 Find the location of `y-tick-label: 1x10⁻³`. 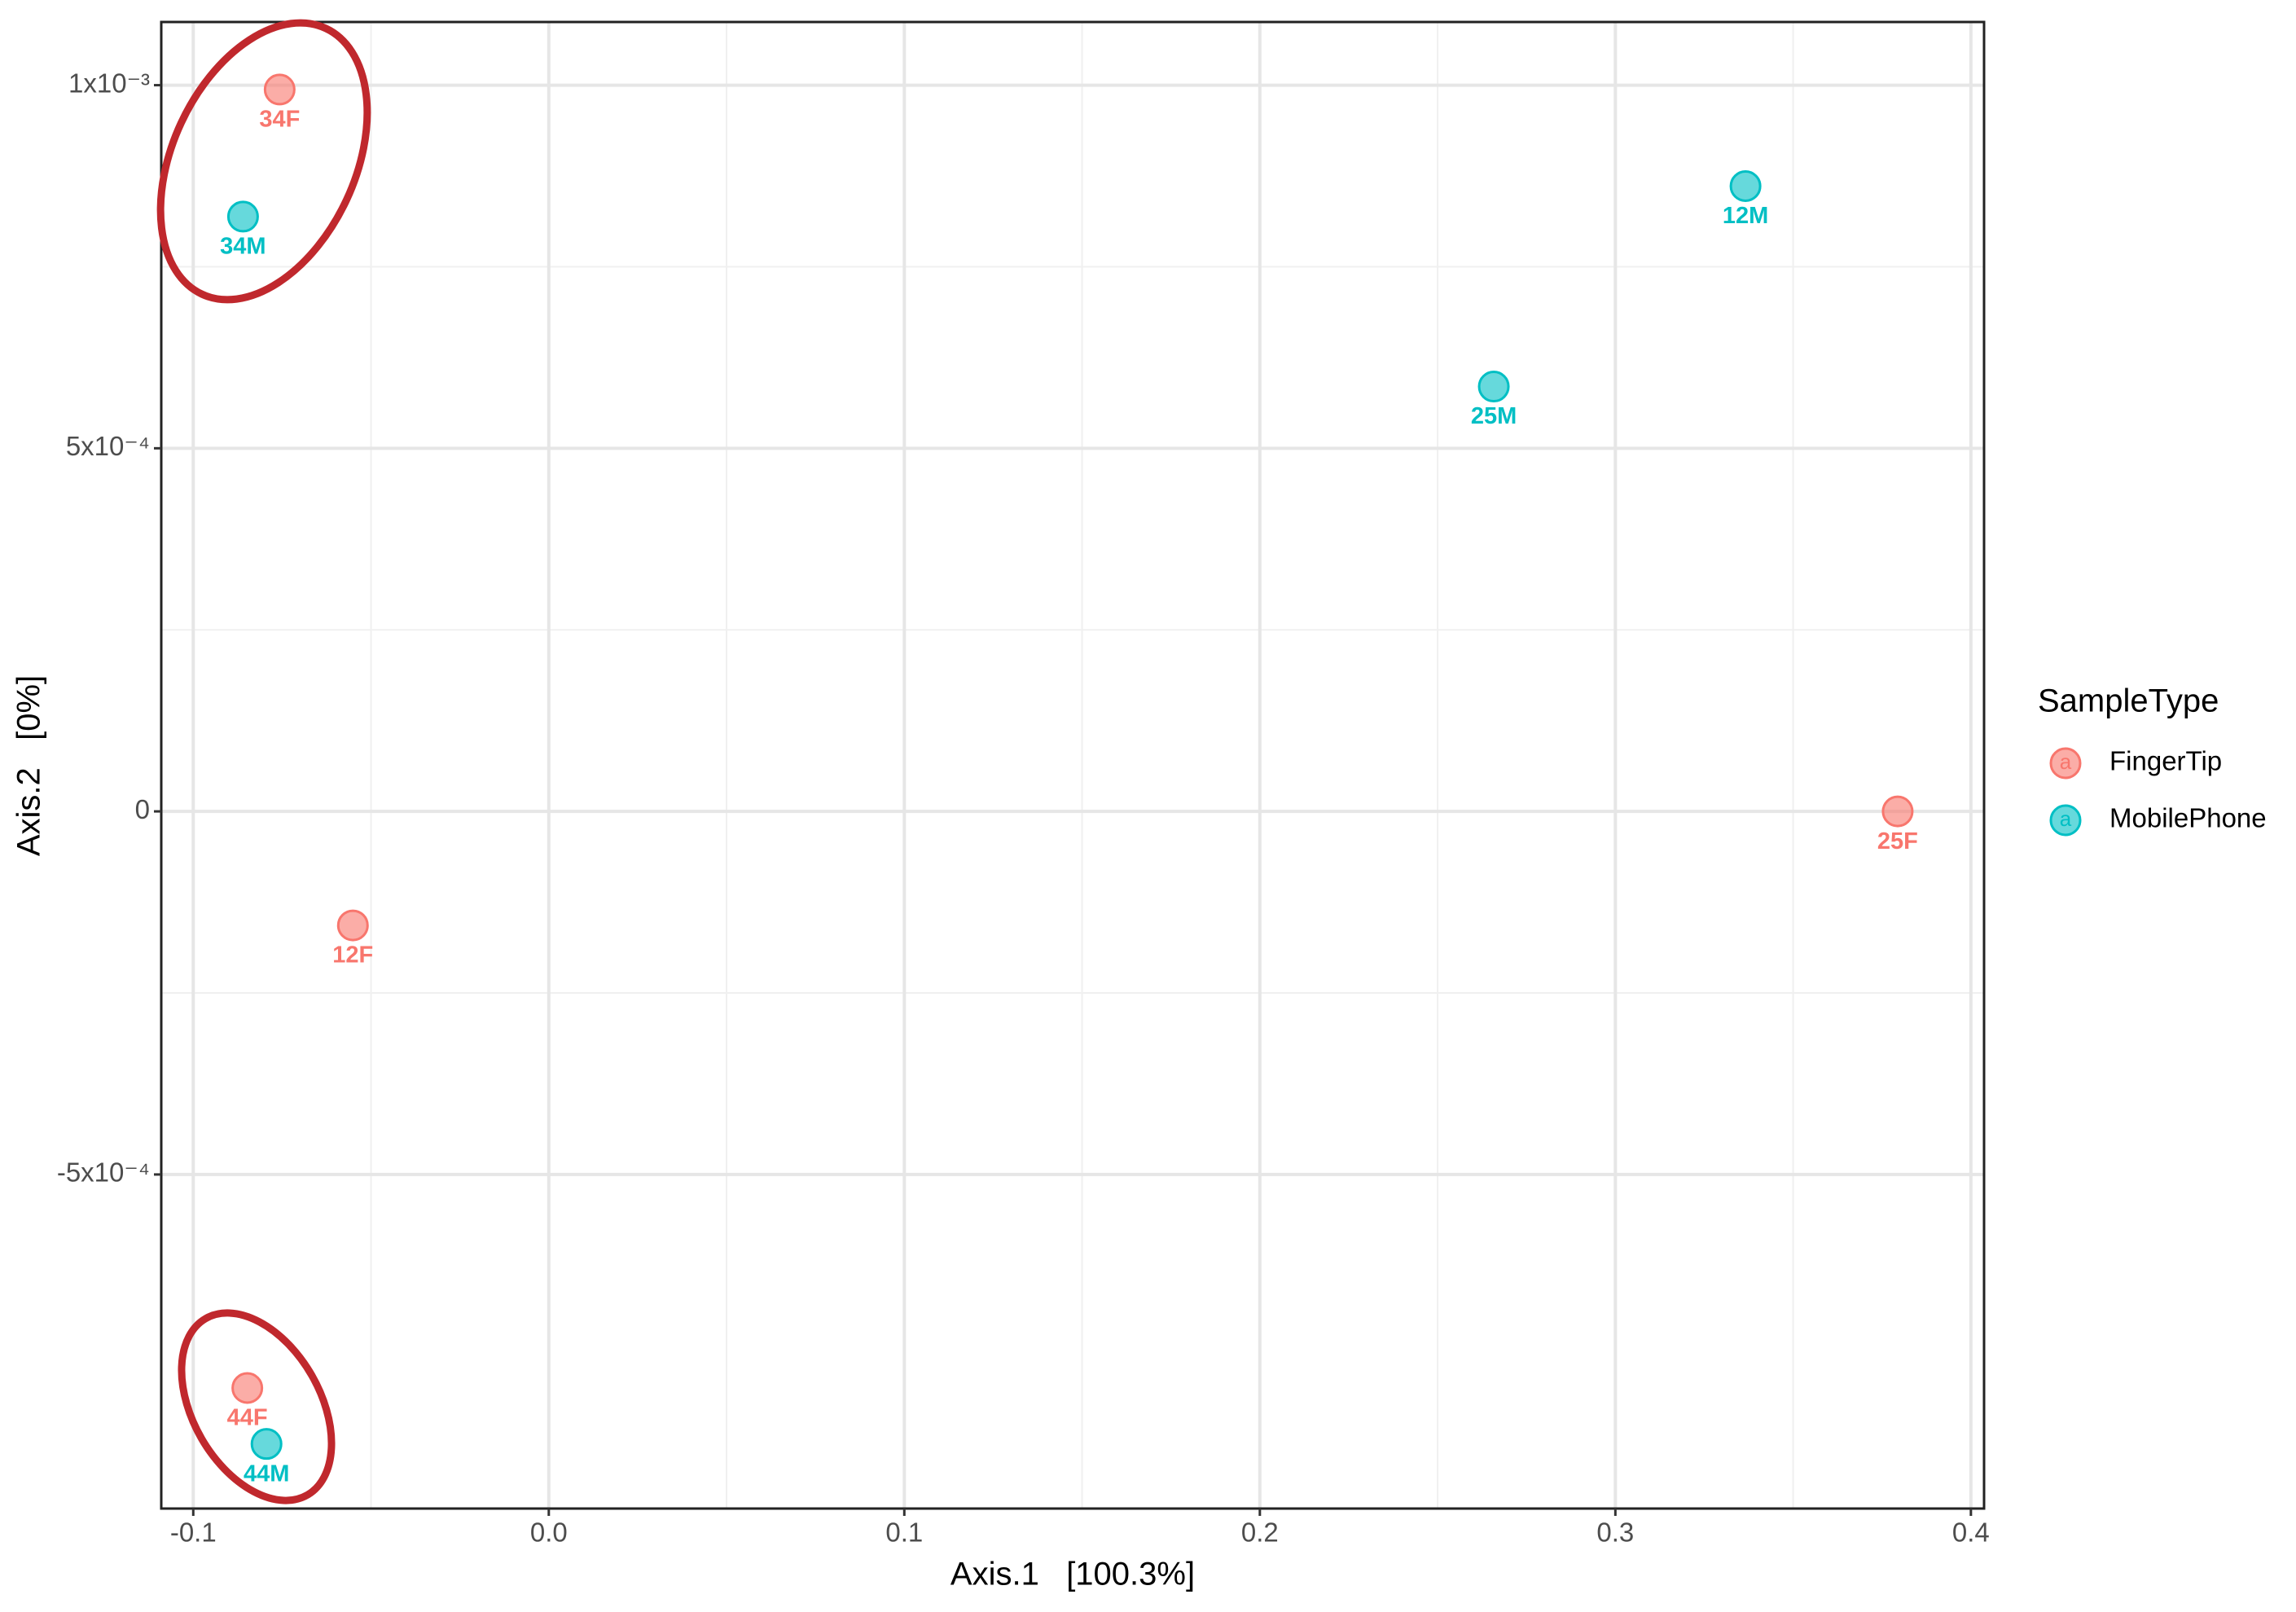

y-tick-label: 1x10⁻³ is located at coordinates (109, 83).